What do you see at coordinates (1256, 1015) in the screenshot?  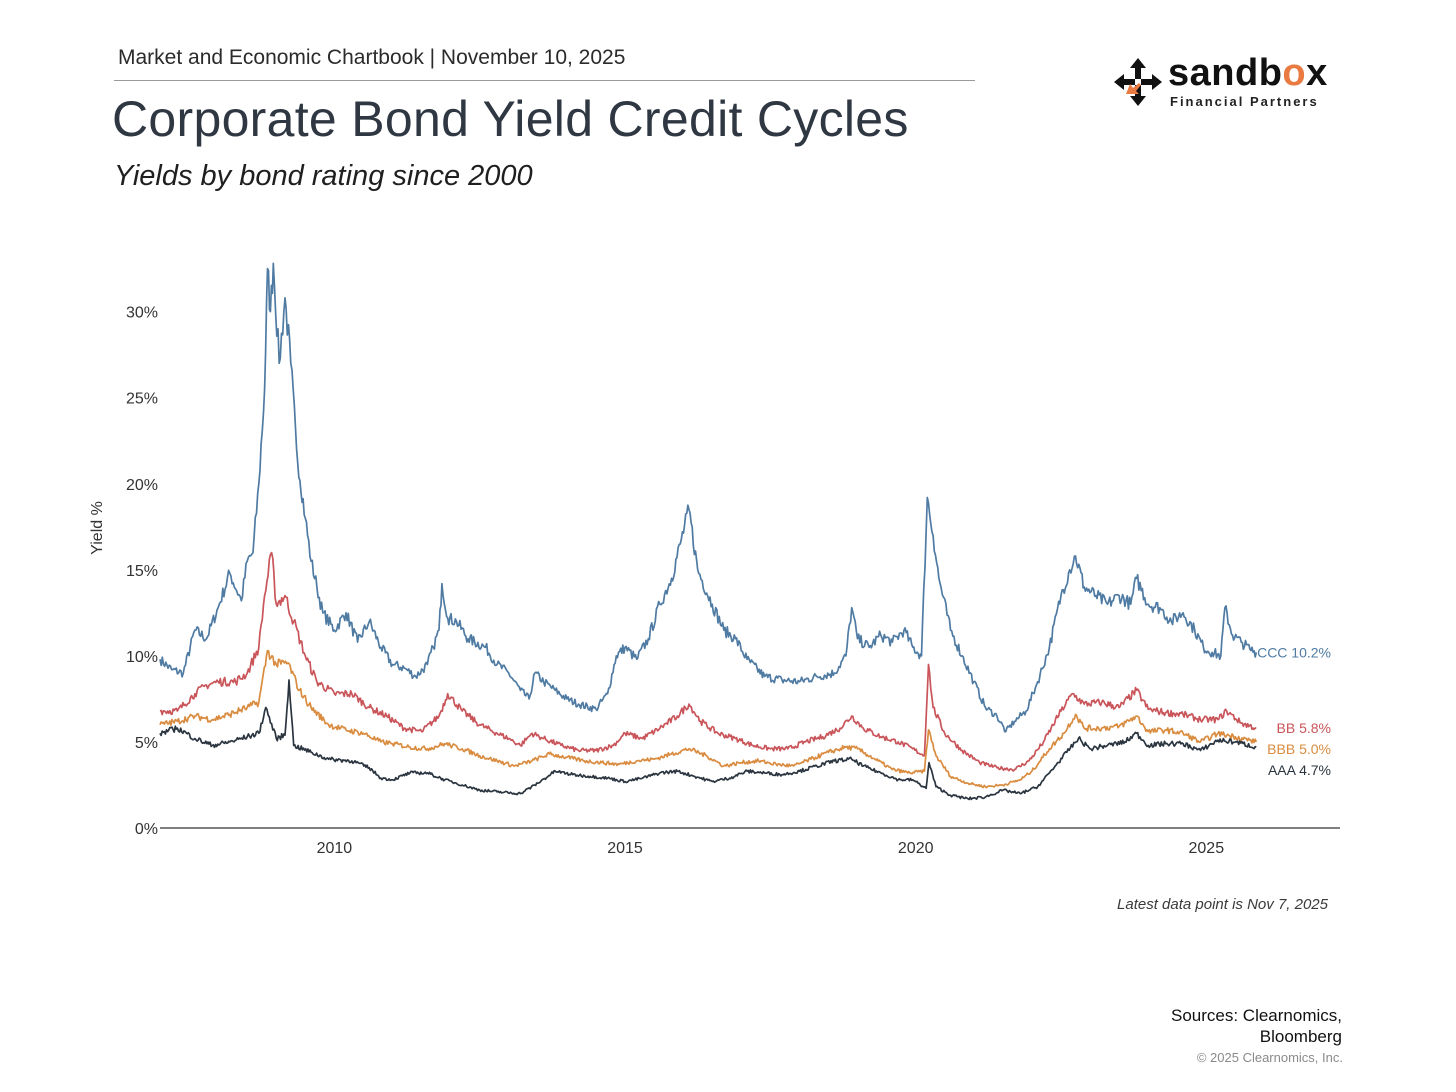 I see `sources-line-1: Sources: Clearnomics,` at bounding box center [1256, 1015].